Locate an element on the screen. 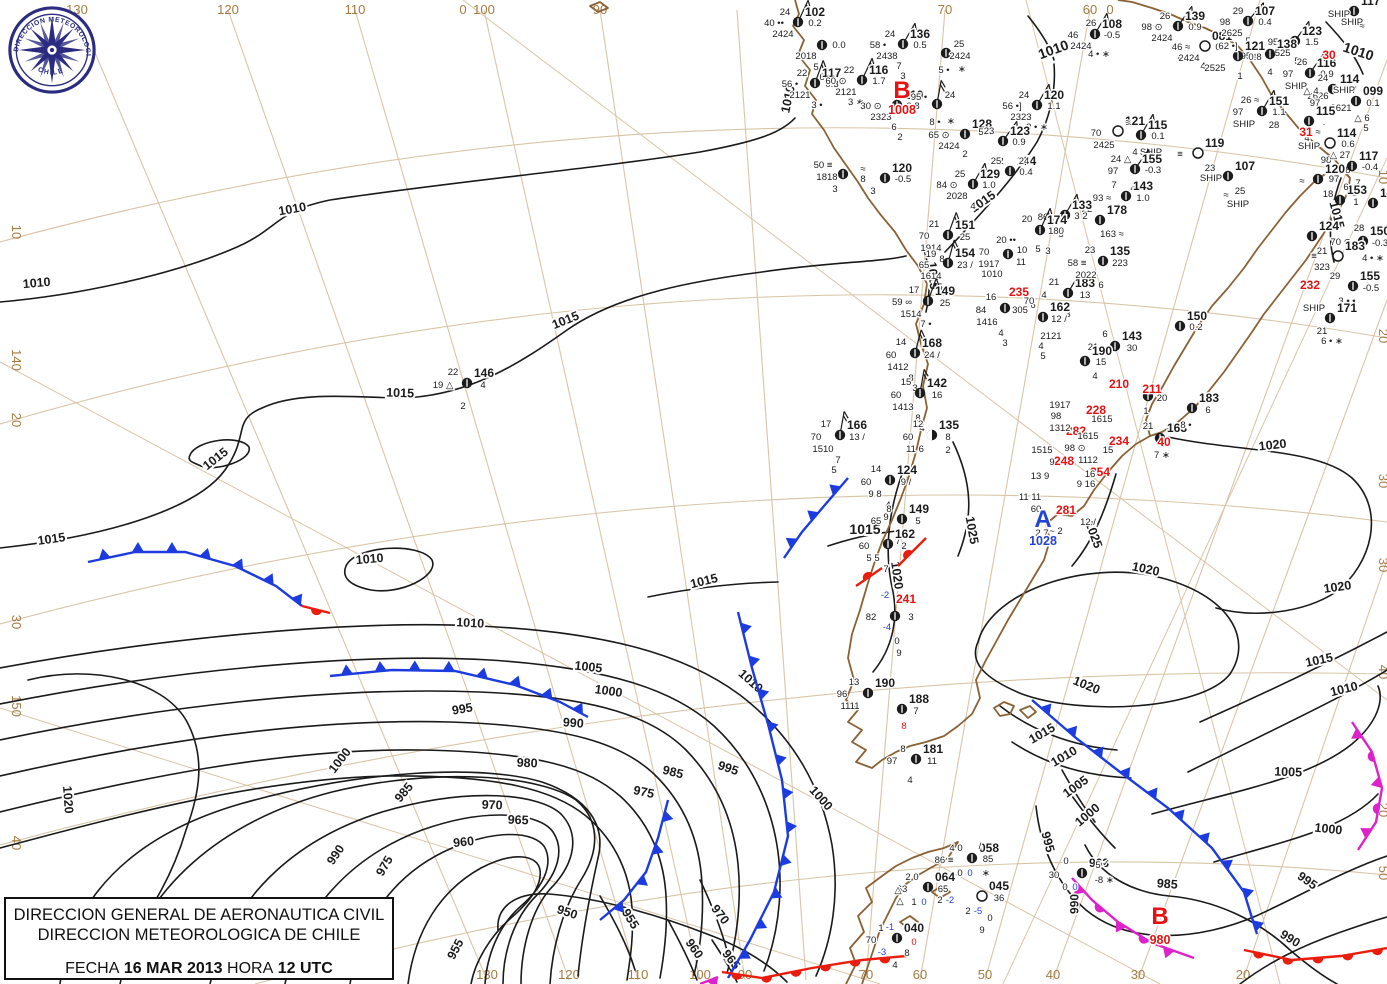 This screenshot has height=984, width=1387. station-value: 0.1 is located at coordinates (1157, 136).